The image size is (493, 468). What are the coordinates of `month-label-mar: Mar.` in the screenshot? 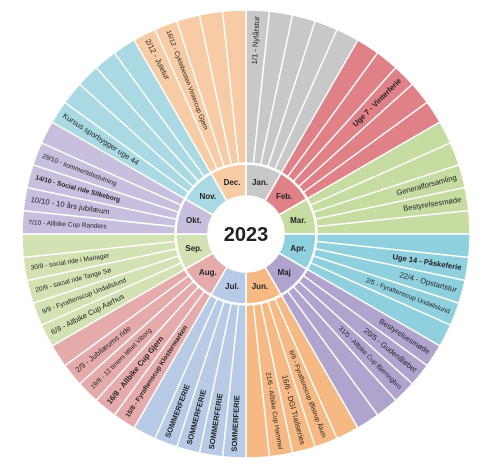 It's located at (298, 220).